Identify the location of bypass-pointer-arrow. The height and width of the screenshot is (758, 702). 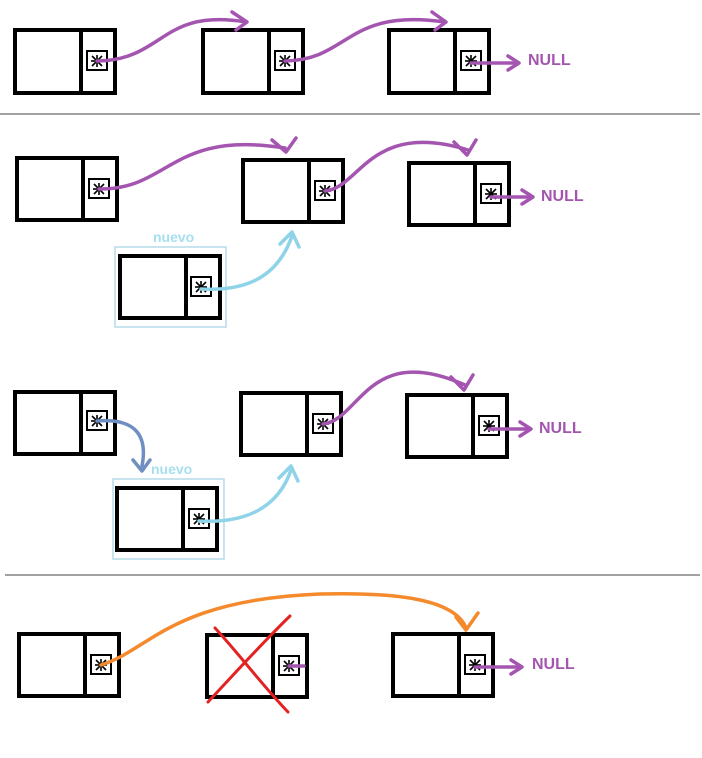
(283, 629).